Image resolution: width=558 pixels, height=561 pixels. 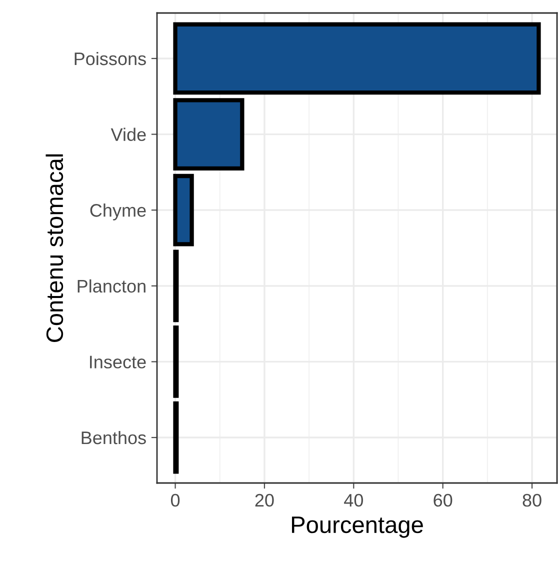 I want to click on x-tick-label: 40, so click(x=353, y=500).